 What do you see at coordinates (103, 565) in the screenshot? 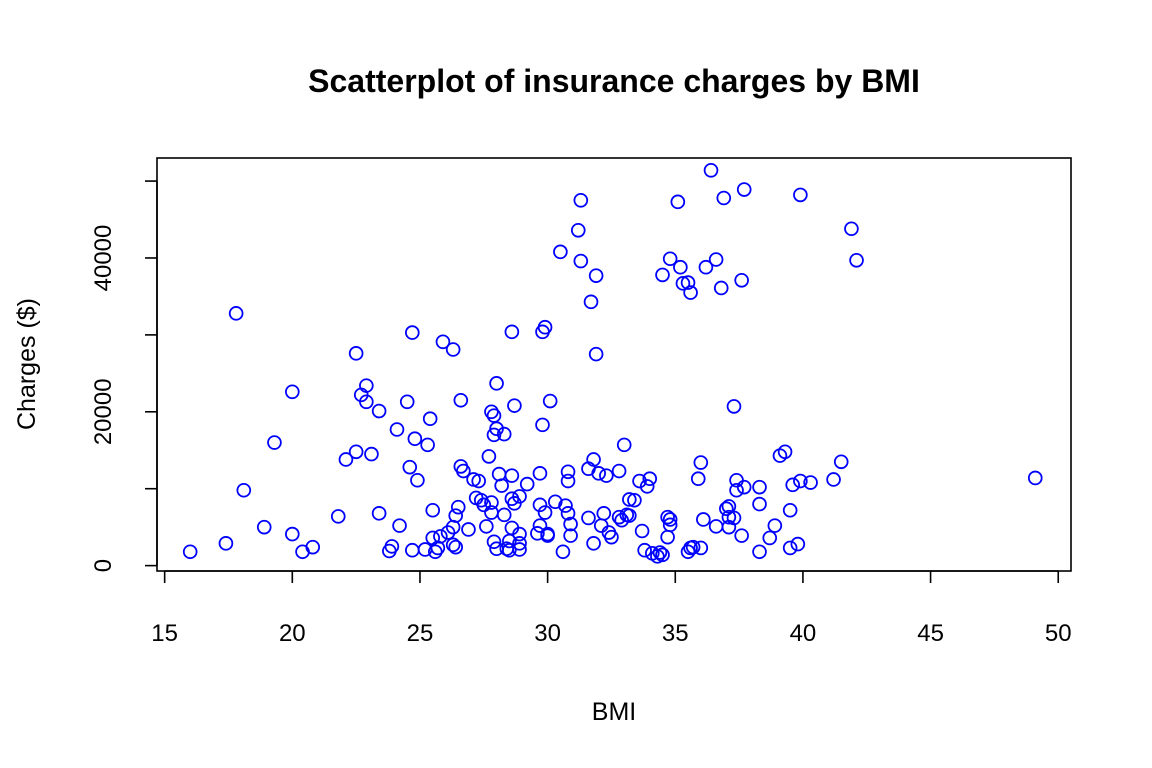
I see `y-tick-label: 0` at bounding box center [103, 565].